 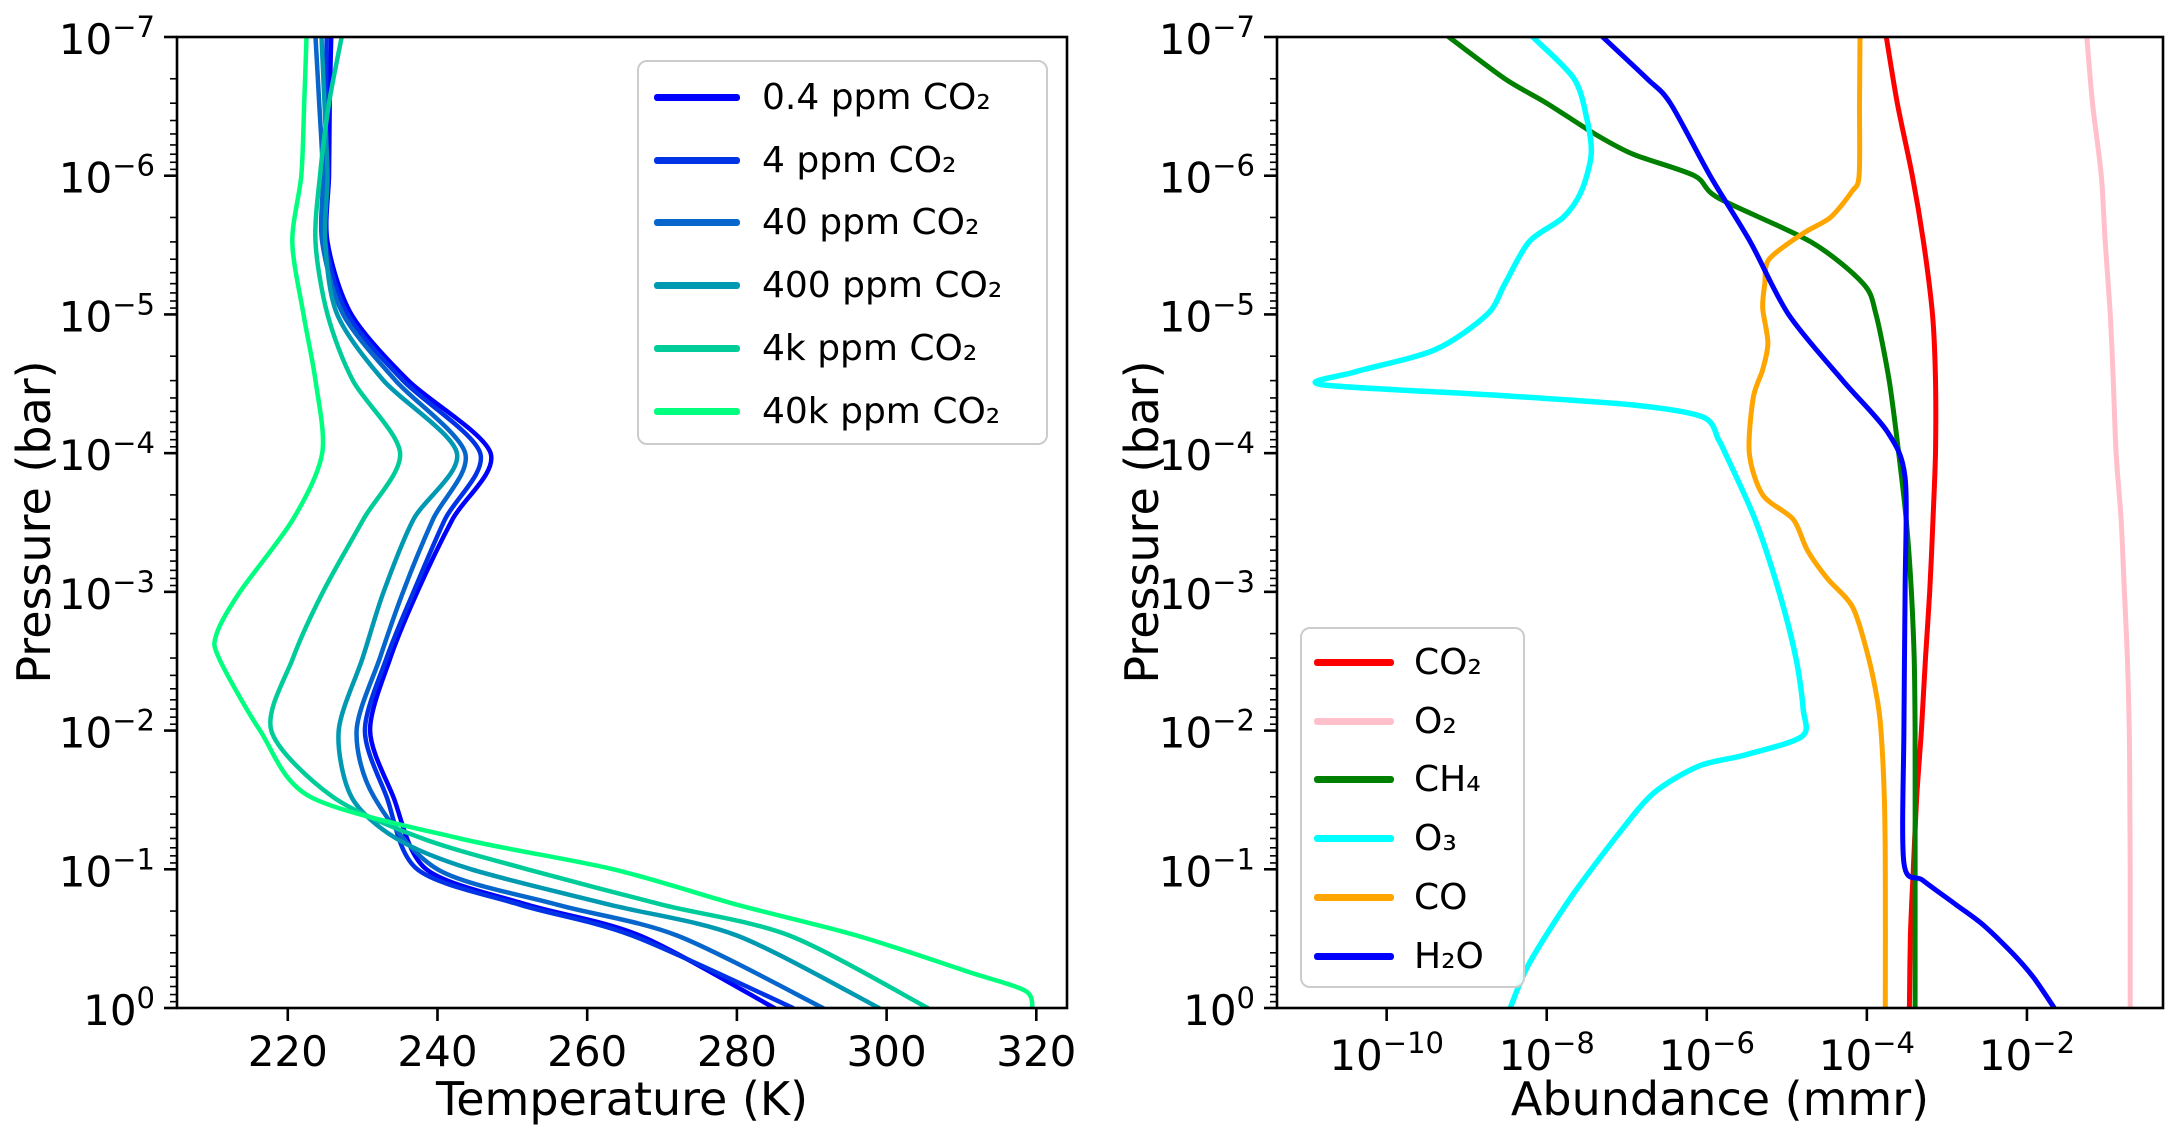 What do you see at coordinates (437, 1051) in the screenshot?
I see `x-tick-label: 240` at bounding box center [437, 1051].